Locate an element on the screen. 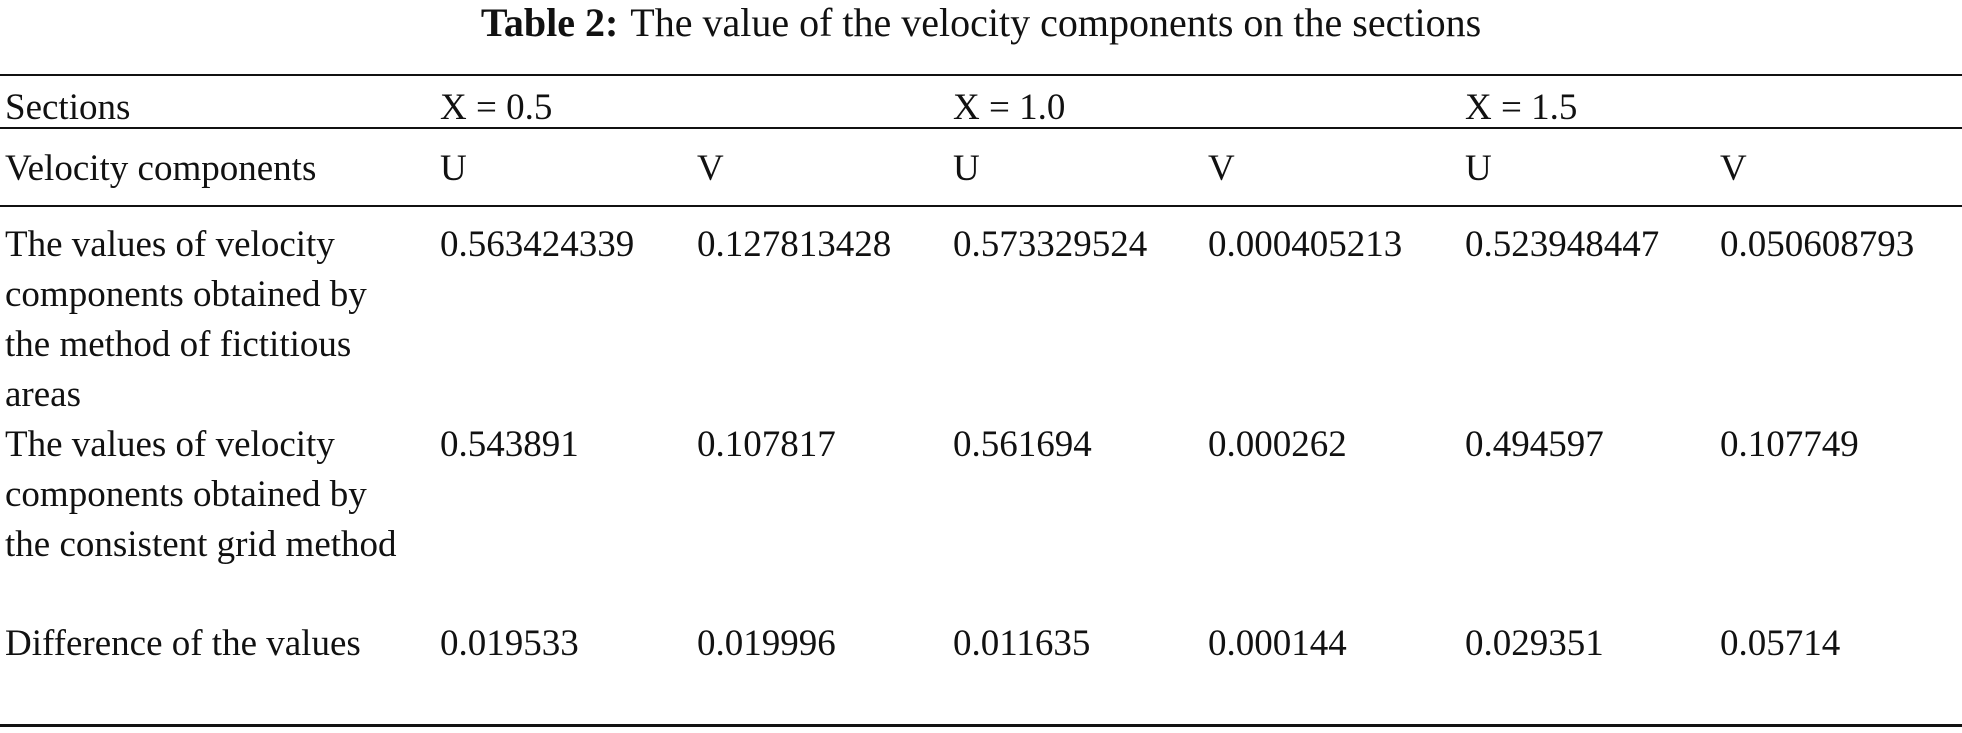  cell-value: 0.107749 is located at coordinates (1789, 444).